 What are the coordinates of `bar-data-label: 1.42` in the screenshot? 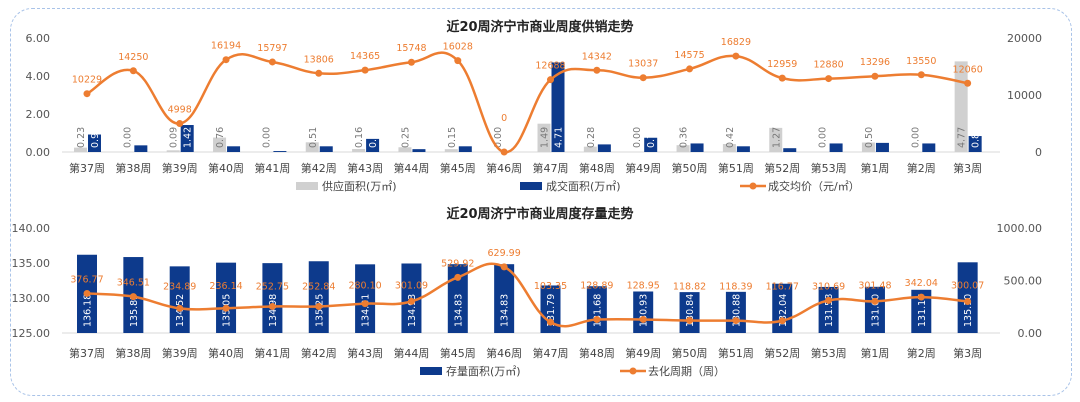 It's located at (188, 137).